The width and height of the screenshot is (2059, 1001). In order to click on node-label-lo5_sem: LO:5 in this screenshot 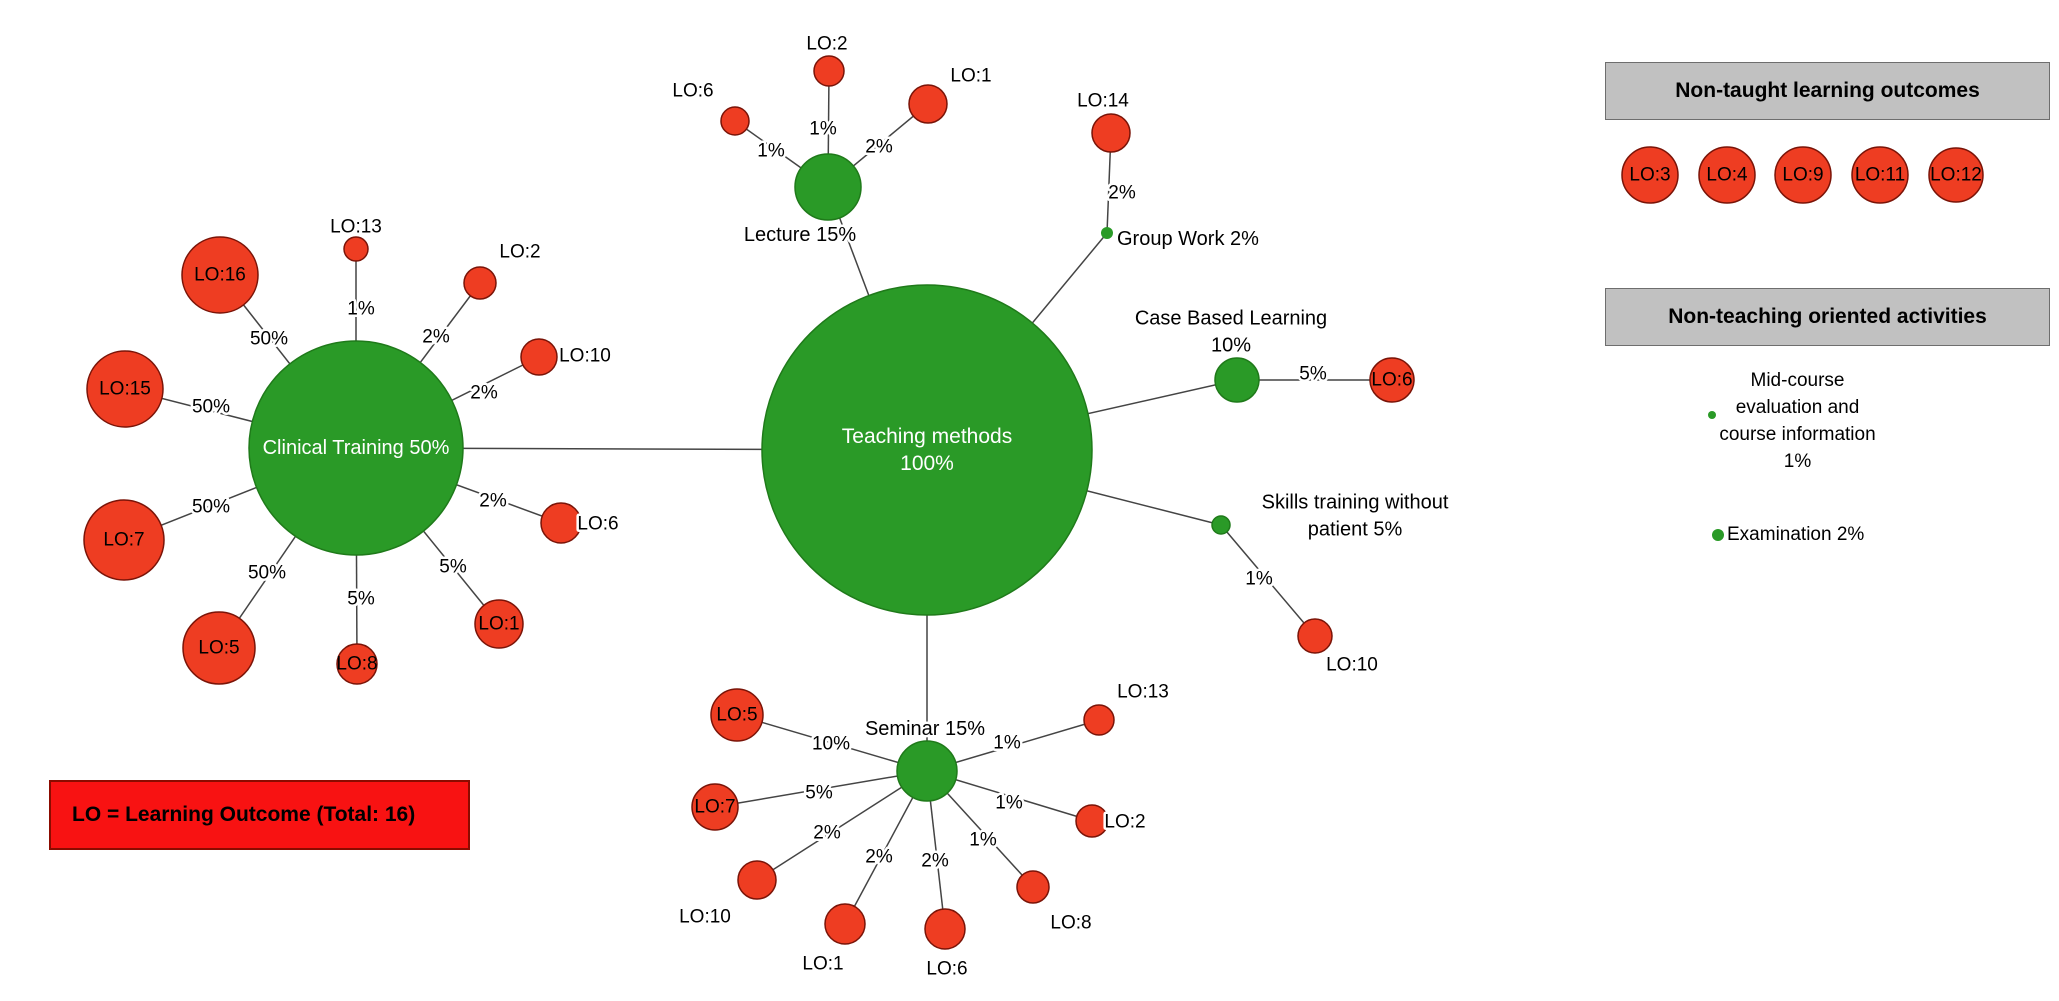, I will do `click(736, 715)`.